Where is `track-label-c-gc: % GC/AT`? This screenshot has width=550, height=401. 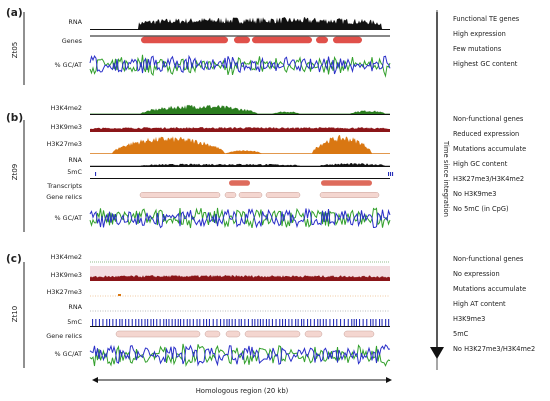 track-label-c-gc: % GC/AT is located at coordinates (69, 354).